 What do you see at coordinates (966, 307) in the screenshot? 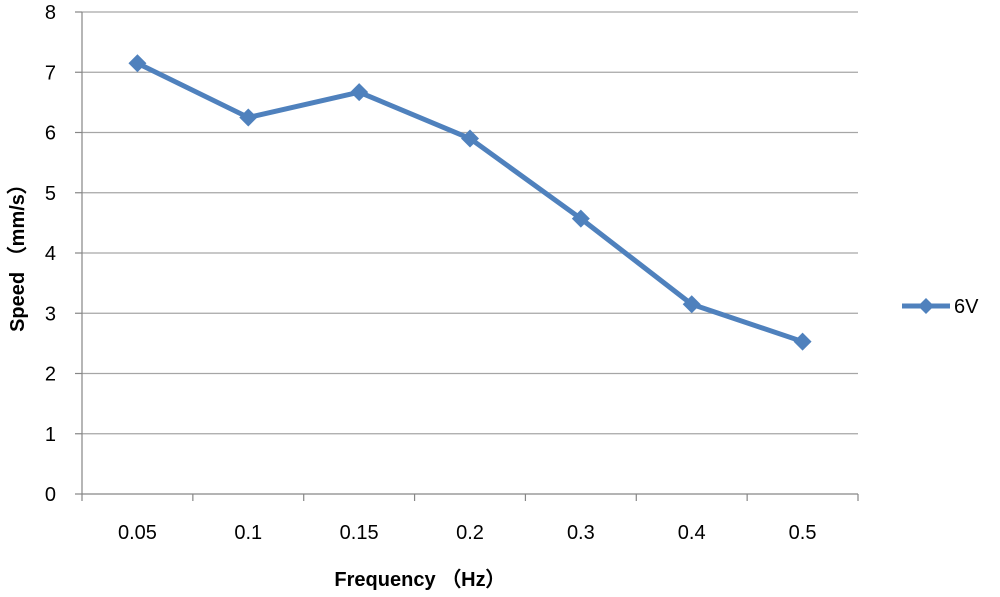
I see `legend-label-6v: 6V` at bounding box center [966, 307].